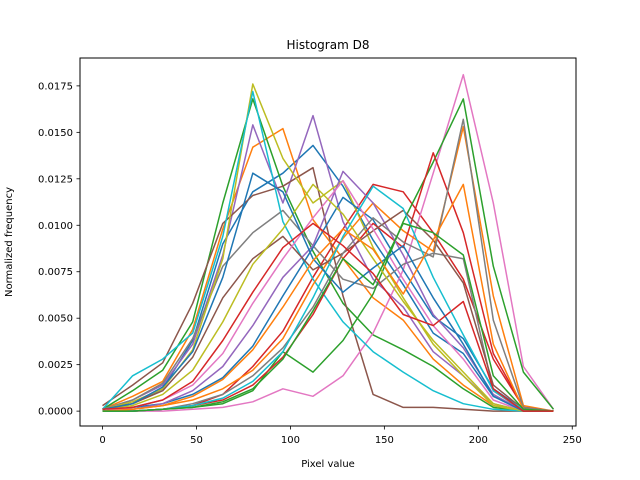 The width and height of the screenshot is (640, 480). I want to click on y-tick-label: 0.0075, so click(55, 272).